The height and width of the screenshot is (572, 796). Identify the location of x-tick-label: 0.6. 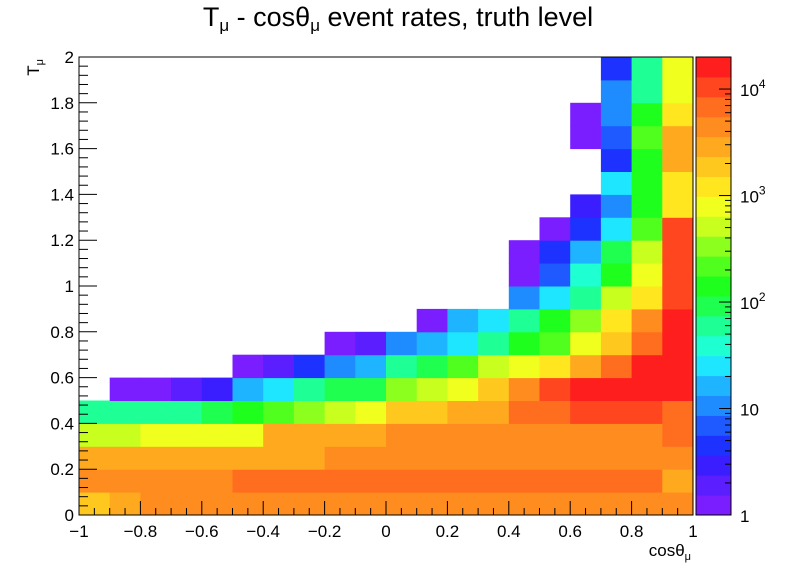
(570, 531).